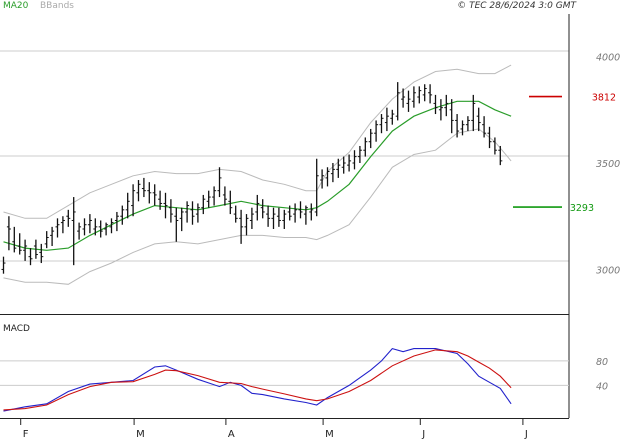  What do you see at coordinates (16, 6) in the screenshot?
I see `legend-ma20: MA20` at bounding box center [16, 6].